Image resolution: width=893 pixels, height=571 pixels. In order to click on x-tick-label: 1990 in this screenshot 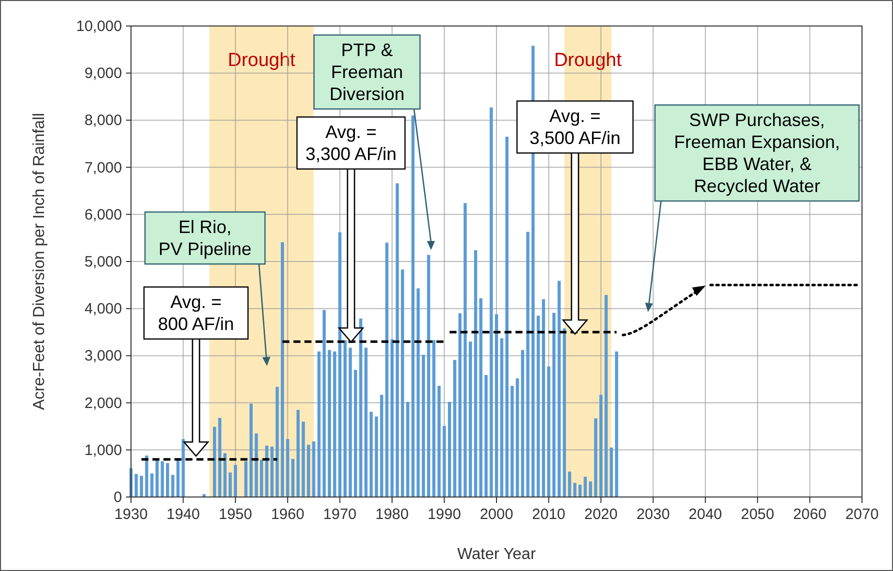, I will do `click(444, 514)`.